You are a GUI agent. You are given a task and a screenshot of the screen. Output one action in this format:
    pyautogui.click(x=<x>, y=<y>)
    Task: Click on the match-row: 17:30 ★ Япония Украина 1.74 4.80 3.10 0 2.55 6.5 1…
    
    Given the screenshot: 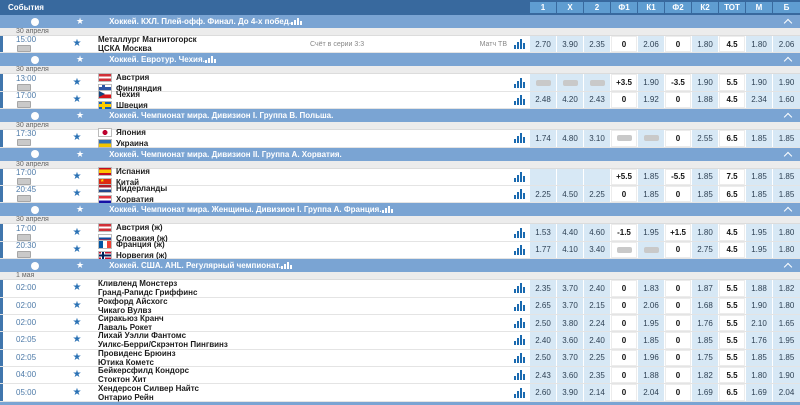 What is the action you would take?
    pyautogui.click(x=400, y=138)
    